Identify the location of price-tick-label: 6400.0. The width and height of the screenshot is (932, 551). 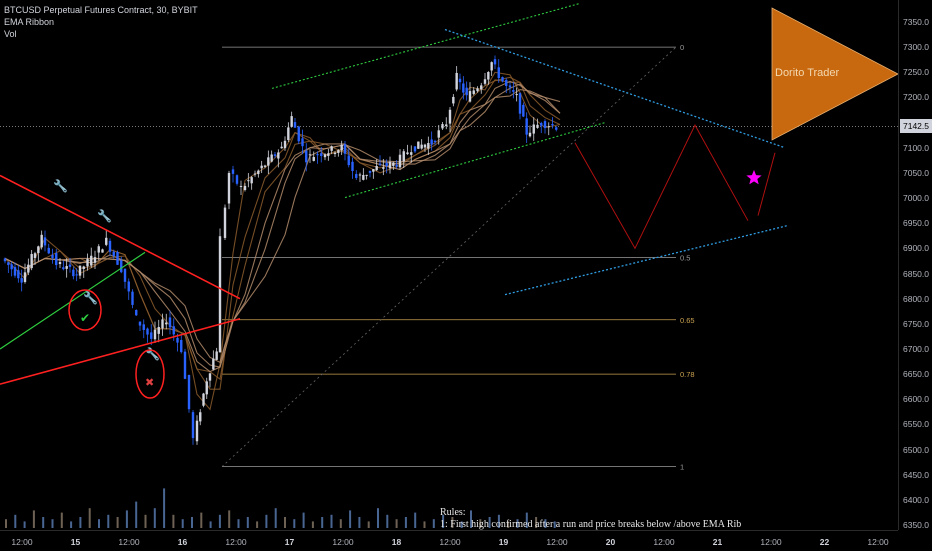
(916, 499).